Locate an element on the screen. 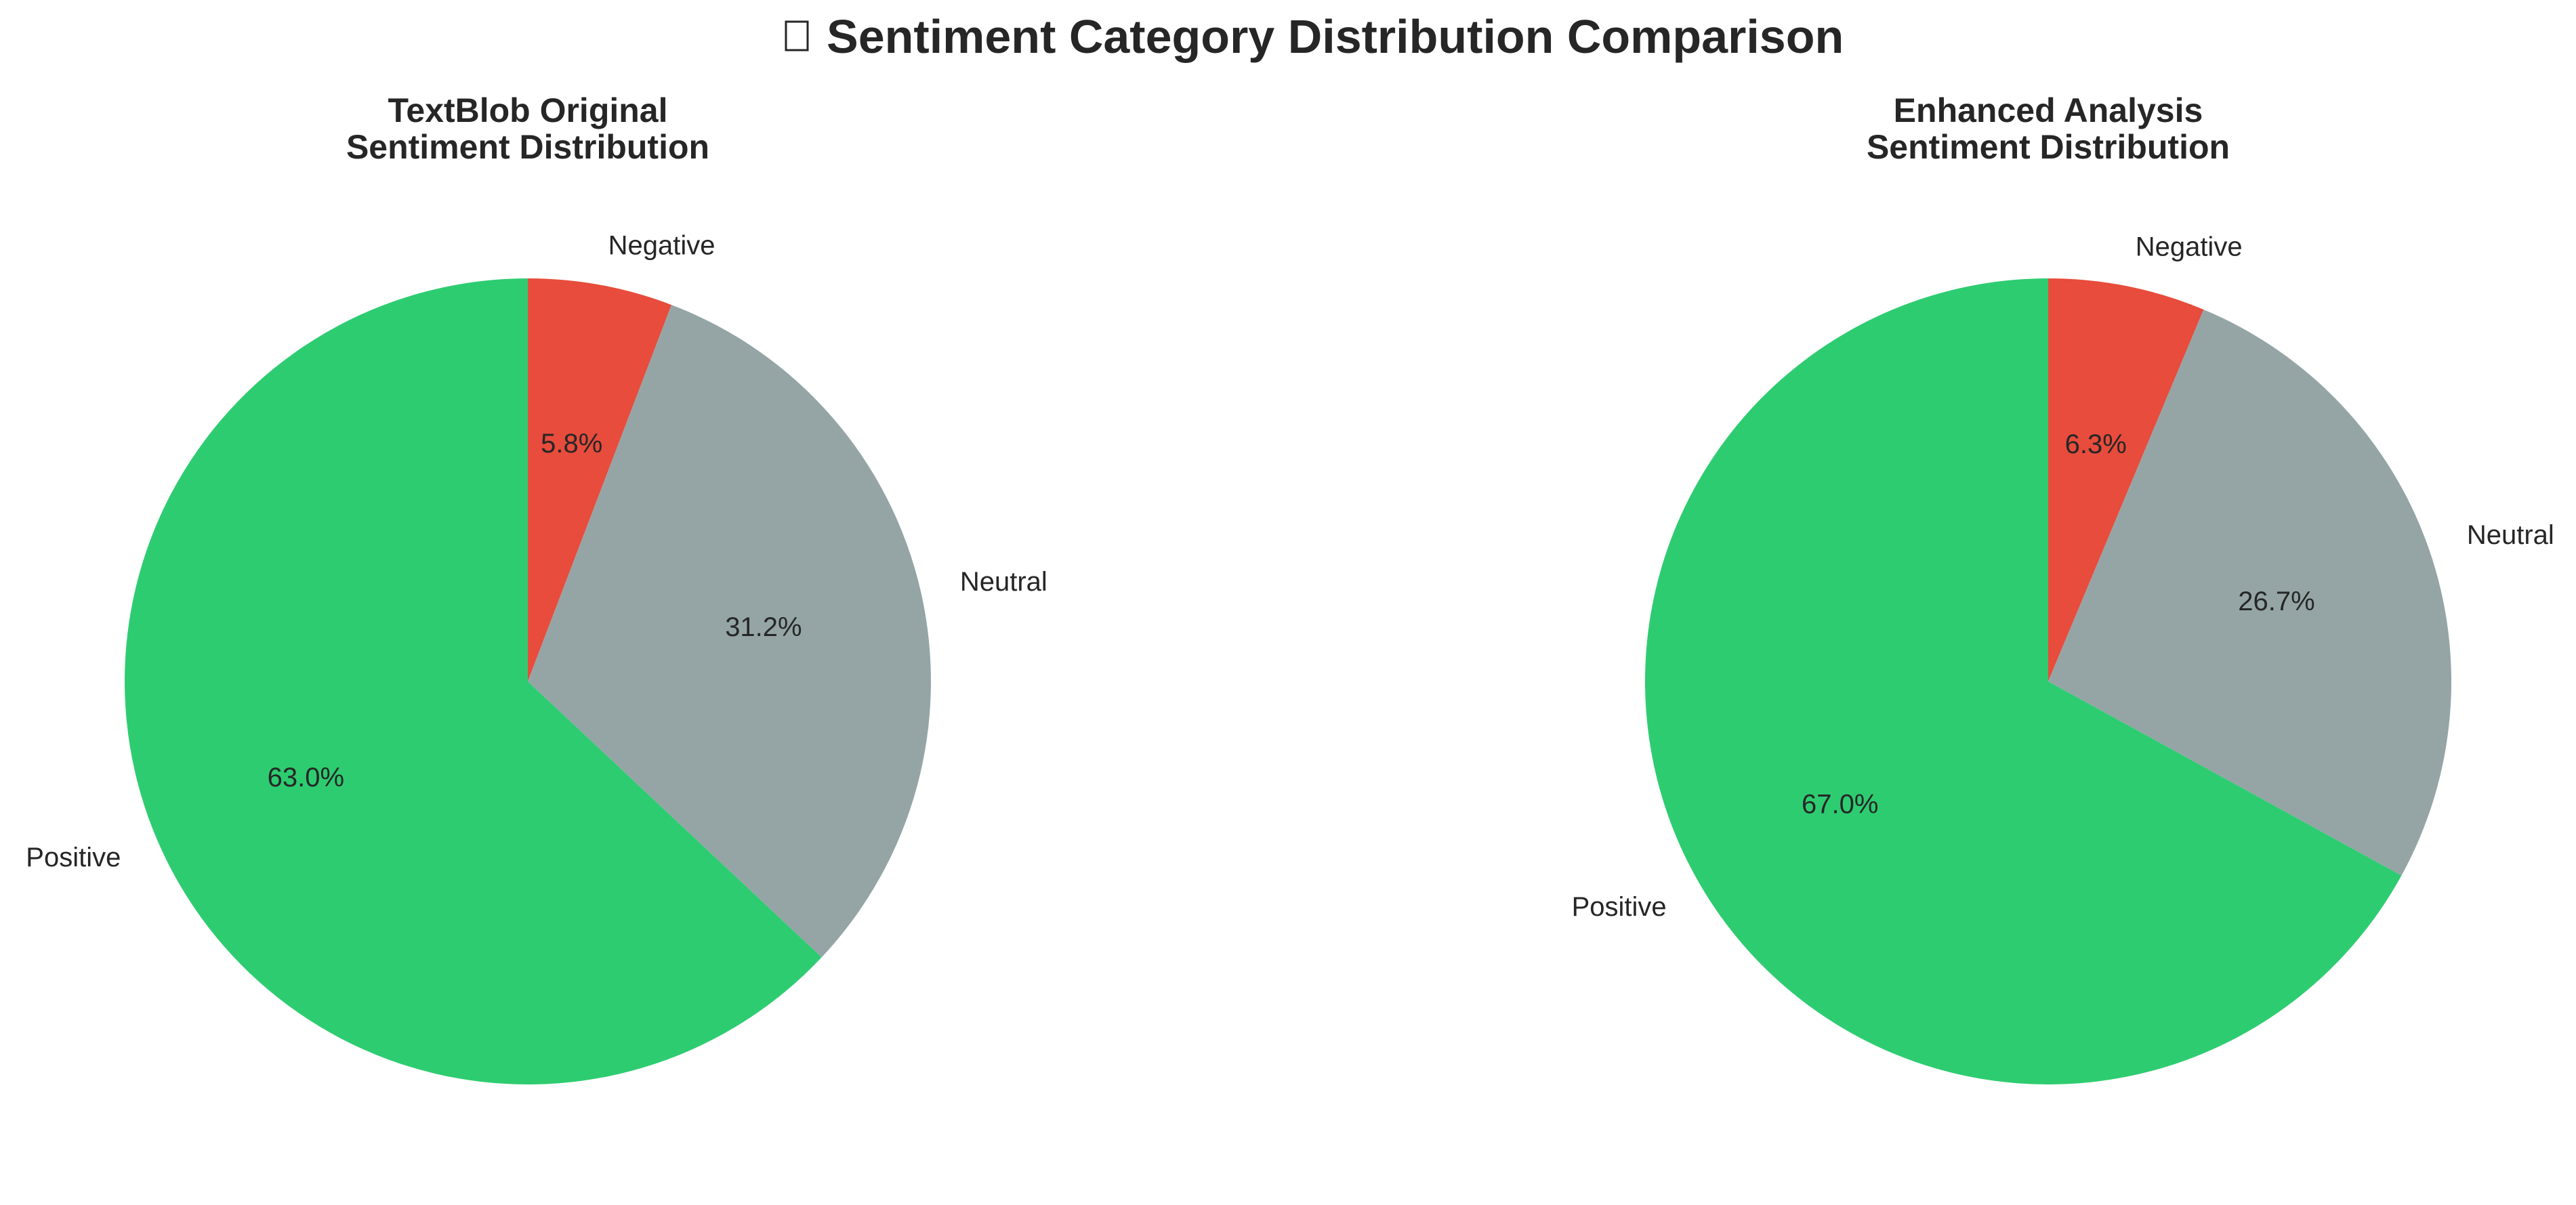  pie-chart-title-line-1: TextBlob Original is located at coordinates (528, 110).